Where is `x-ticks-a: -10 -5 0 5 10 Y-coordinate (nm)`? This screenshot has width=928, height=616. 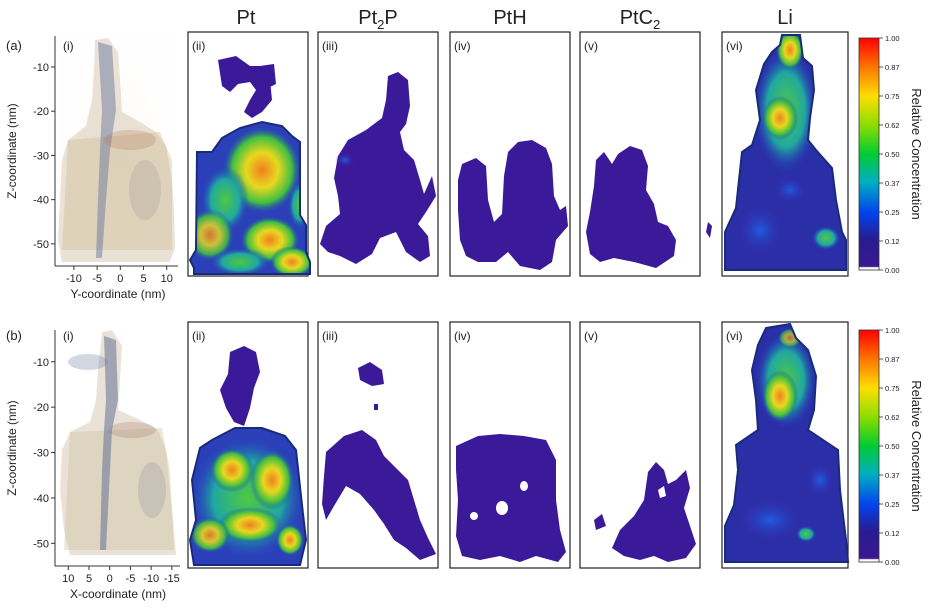 x-ticks-a: -10 -5 0 5 10 Y-coordinate (nm) is located at coordinates (119, 283).